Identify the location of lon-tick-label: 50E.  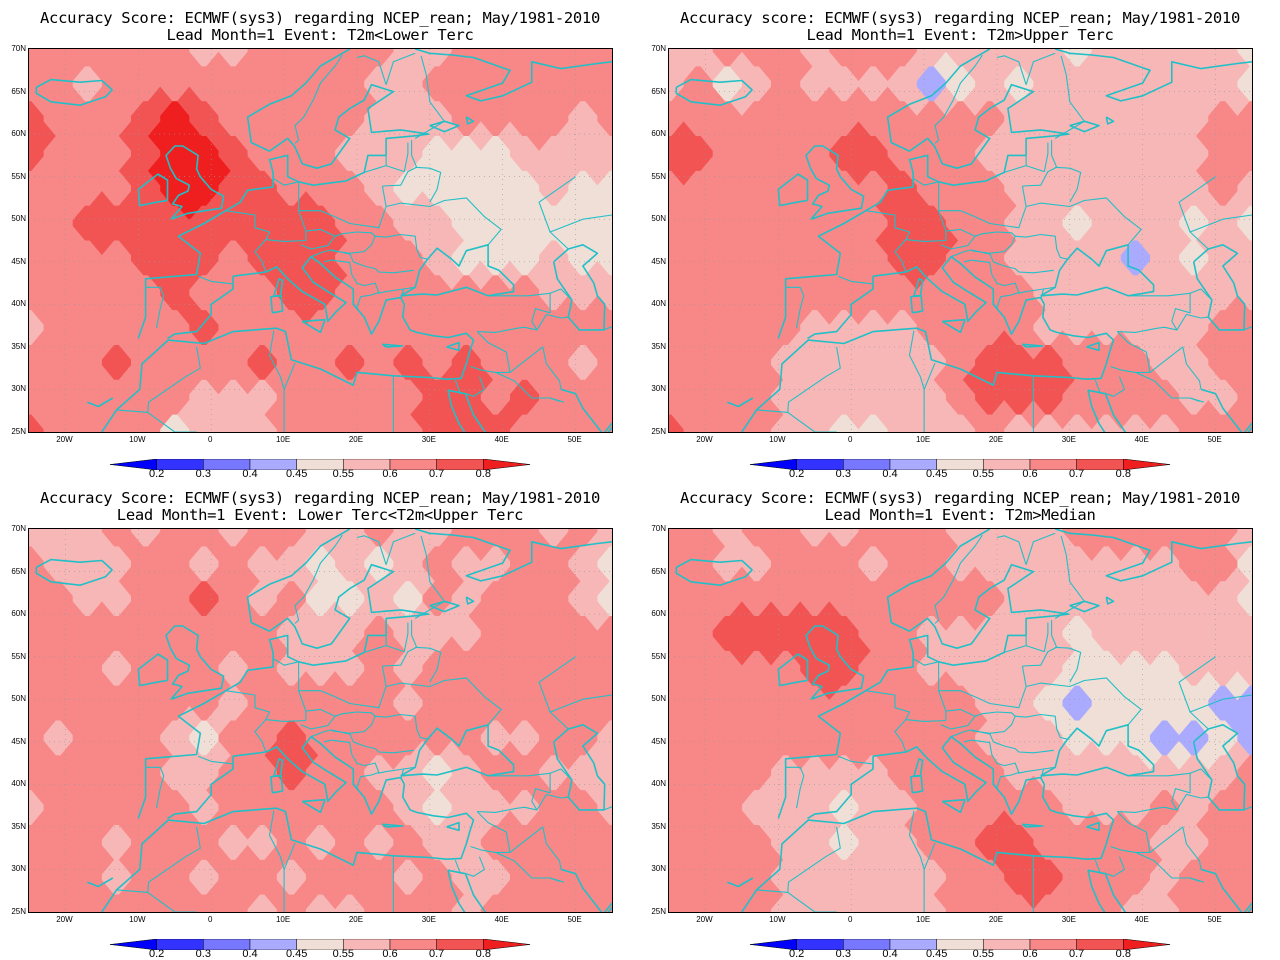
(1214, 919).